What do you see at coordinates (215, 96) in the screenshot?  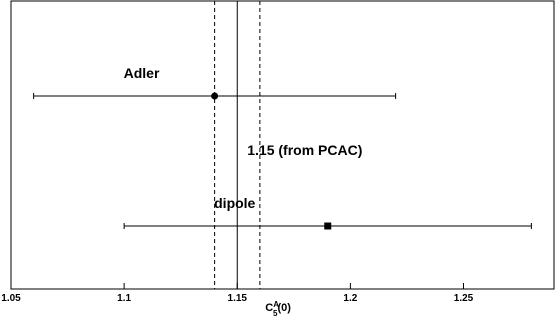 I see `data-point-circle` at bounding box center [215, 96].